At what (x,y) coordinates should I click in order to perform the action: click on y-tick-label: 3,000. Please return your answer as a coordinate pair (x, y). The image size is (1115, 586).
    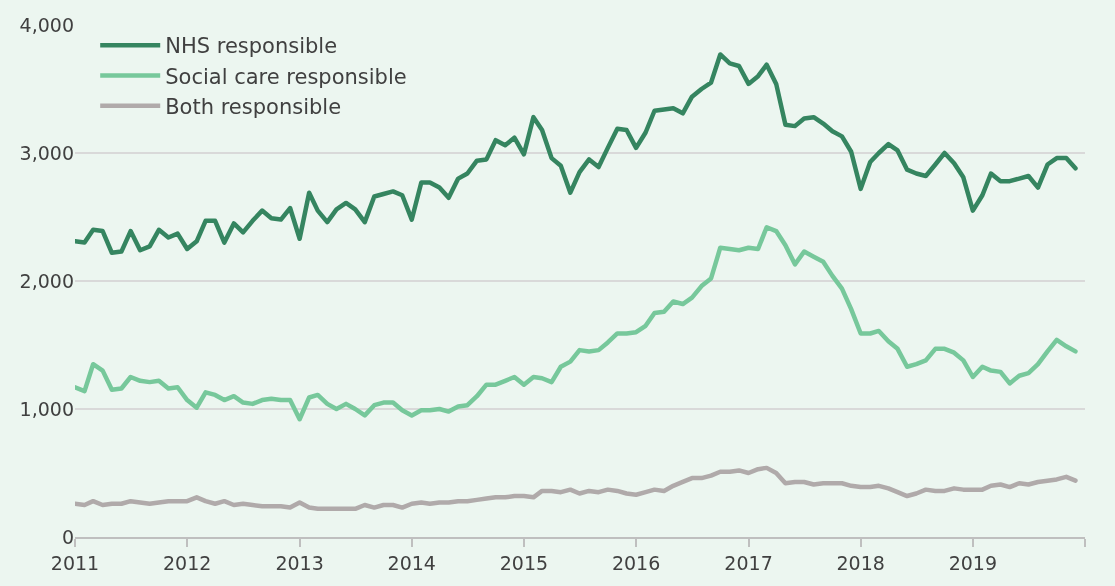
    Looking at the image, I should click on (46, 152).